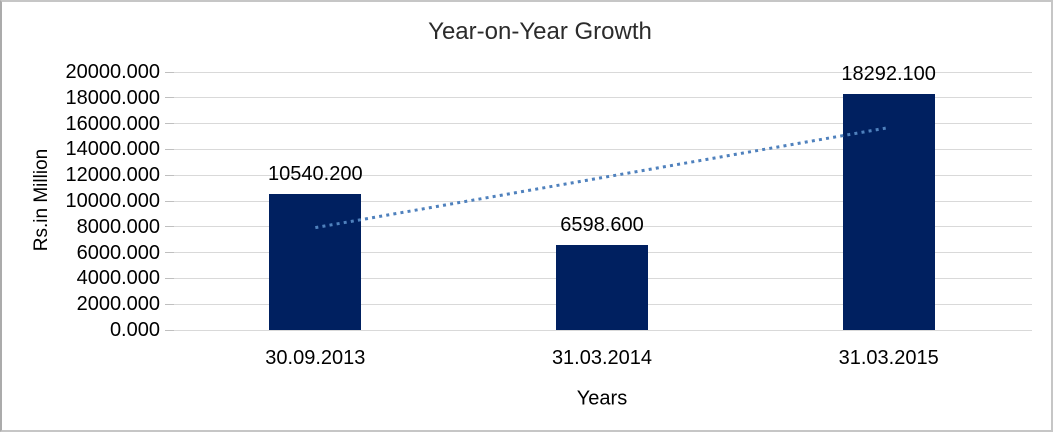 The image size is (1053, 432). Describe the element at coordinates (118, 226) in the screenshot. I see `y-axis-tick-label: 8000.000` at that location.